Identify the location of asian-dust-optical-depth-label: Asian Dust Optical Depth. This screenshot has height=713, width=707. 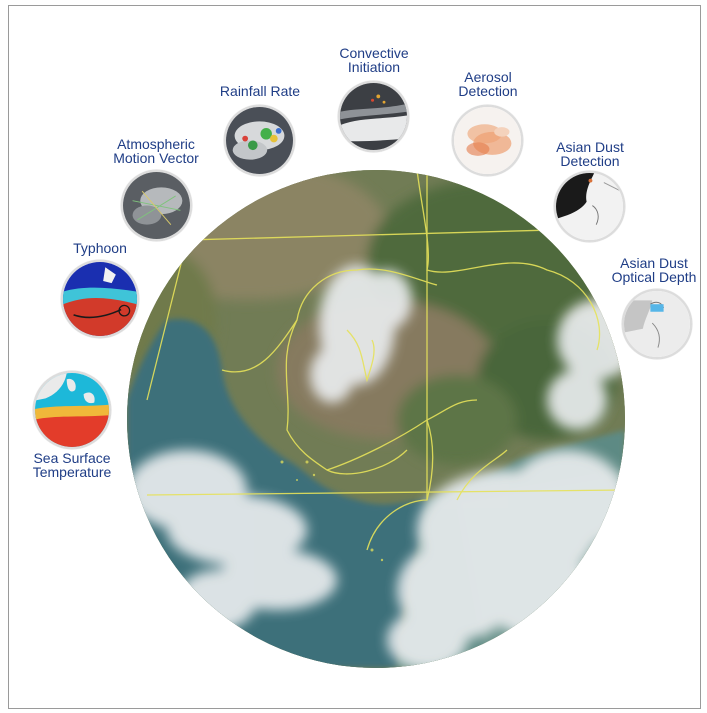
(654, 270).